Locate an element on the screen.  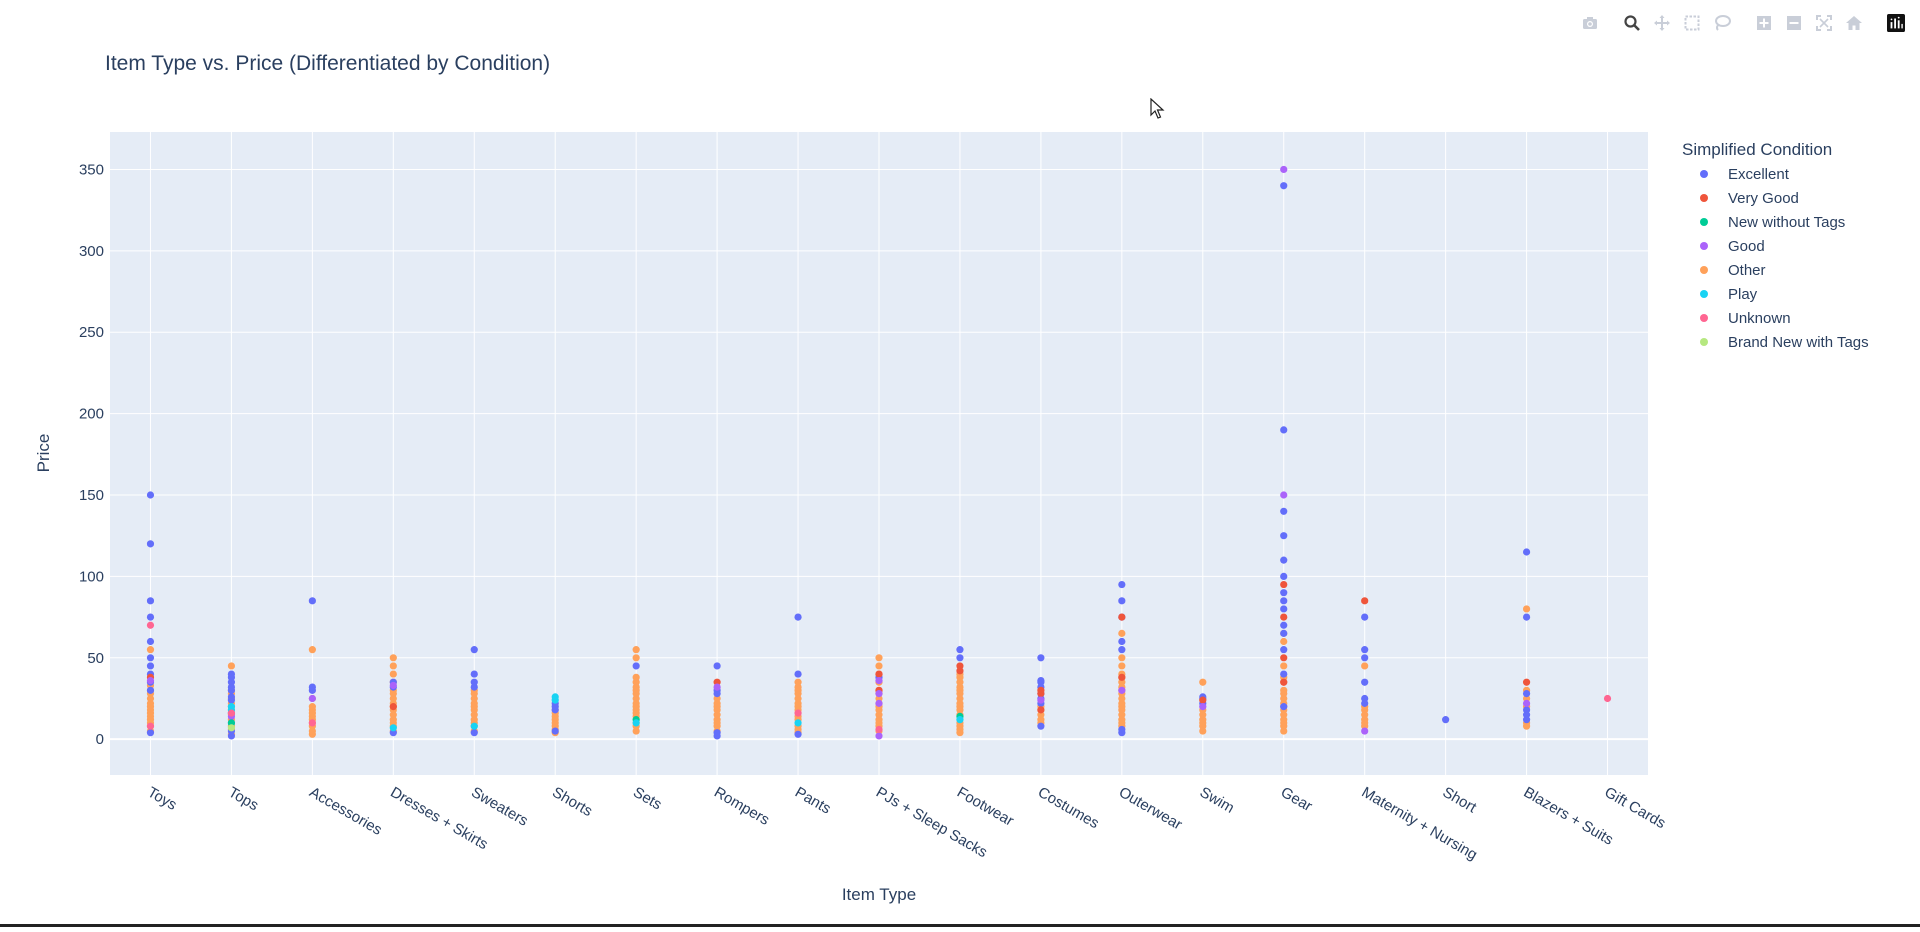
zoom-in-icon is located at coordinates (1764, 23).